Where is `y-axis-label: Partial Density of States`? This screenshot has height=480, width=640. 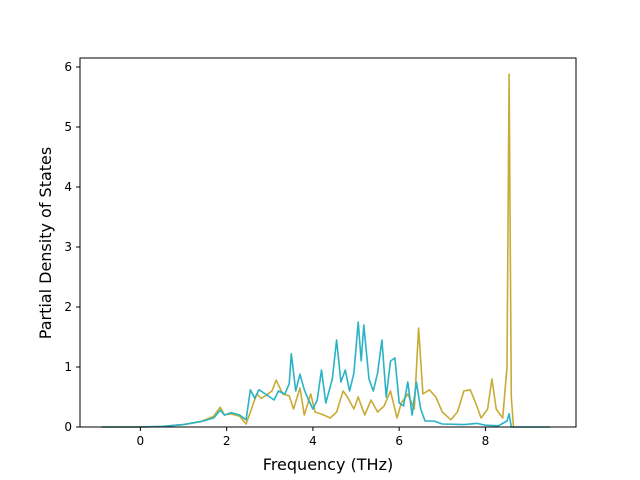
y-axis-label: Partial Density of States is located at coordinates (45, 243).